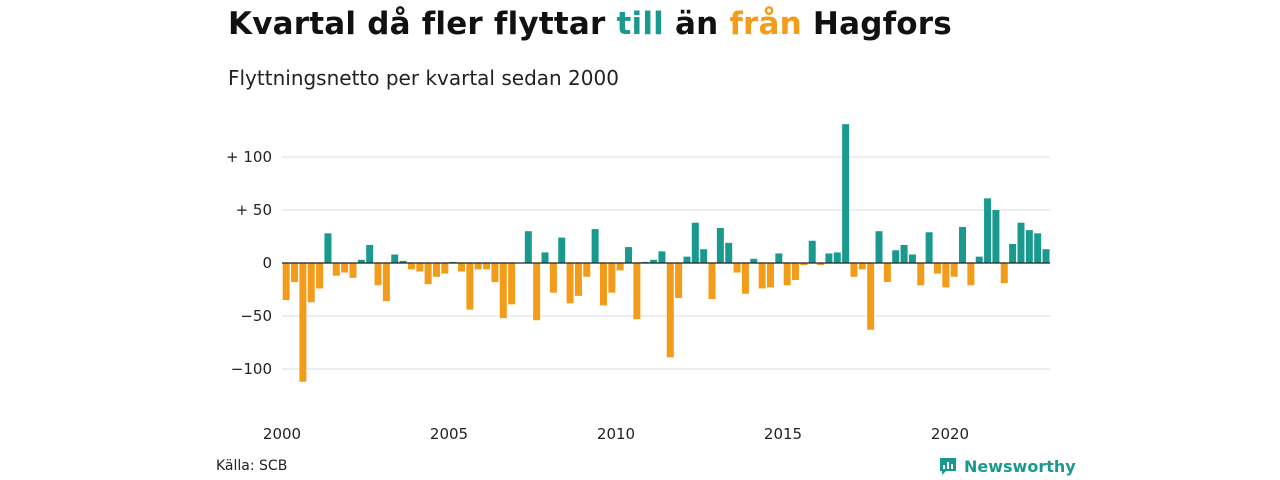  I want to click on chart-subtitle: Flyttningsnetto per kvartal sedan 2000, so click(423, 78).